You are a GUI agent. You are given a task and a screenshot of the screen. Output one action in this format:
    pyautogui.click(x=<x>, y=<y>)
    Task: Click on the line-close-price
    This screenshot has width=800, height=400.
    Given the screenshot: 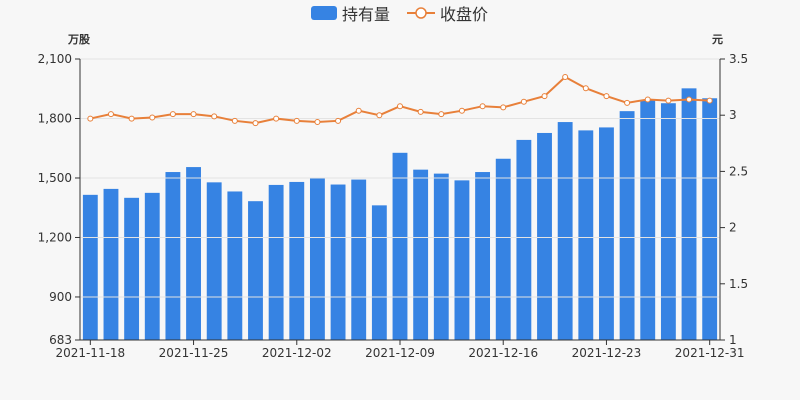 What is the action you would take?
    pyautogui.click(x=400, y=100)
    